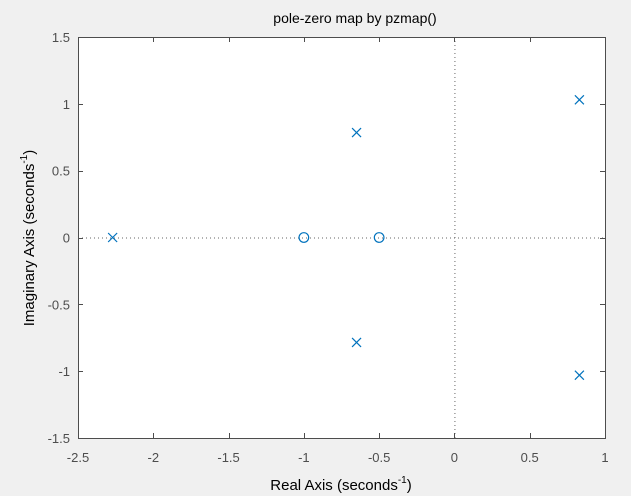 The height and width of the screenshot is (496, 631). Describe the element at coordinates (154, 457) in the screenshot. I see `x-tick-label: -2` at that location.